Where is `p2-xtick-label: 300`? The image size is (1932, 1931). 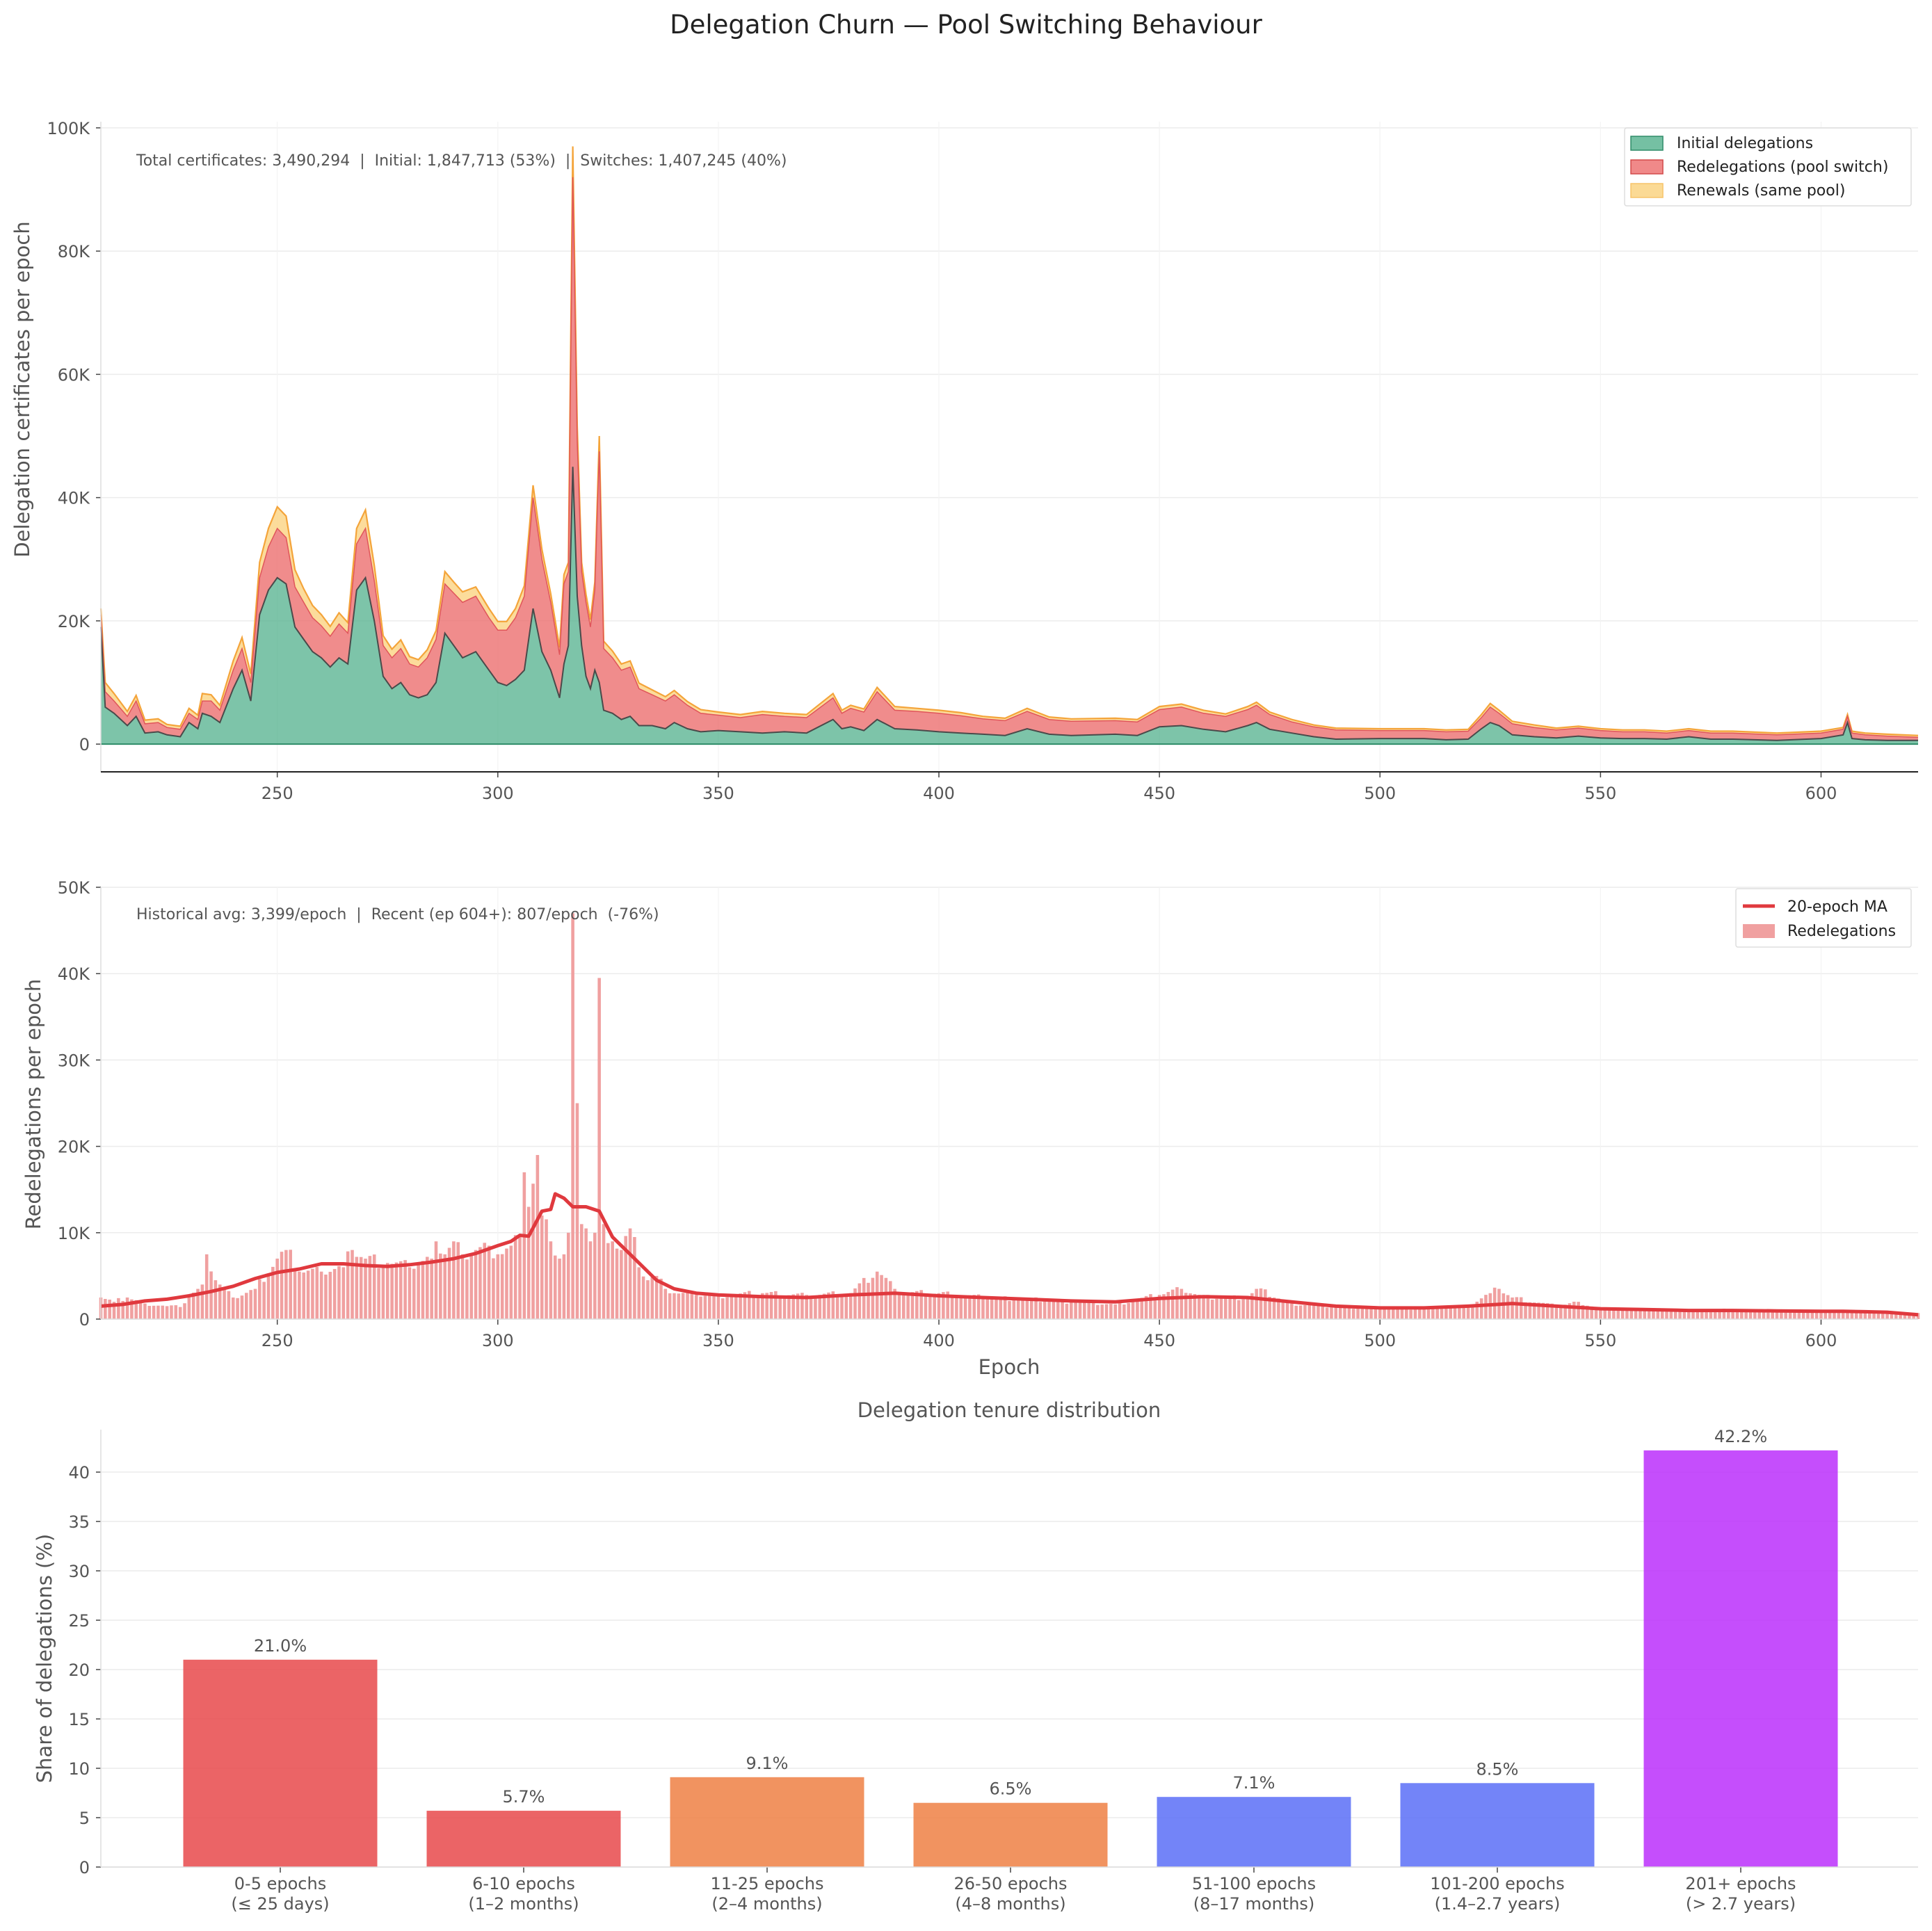
p2-xtick-label: 300 is located at coordinates (498, 1340).